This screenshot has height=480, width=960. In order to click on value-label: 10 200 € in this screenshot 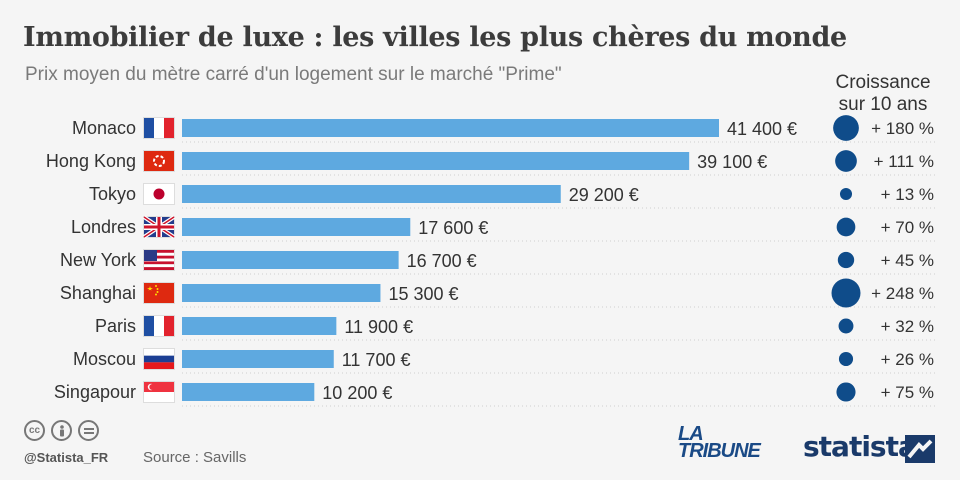, I will do `click(357, 393)`.